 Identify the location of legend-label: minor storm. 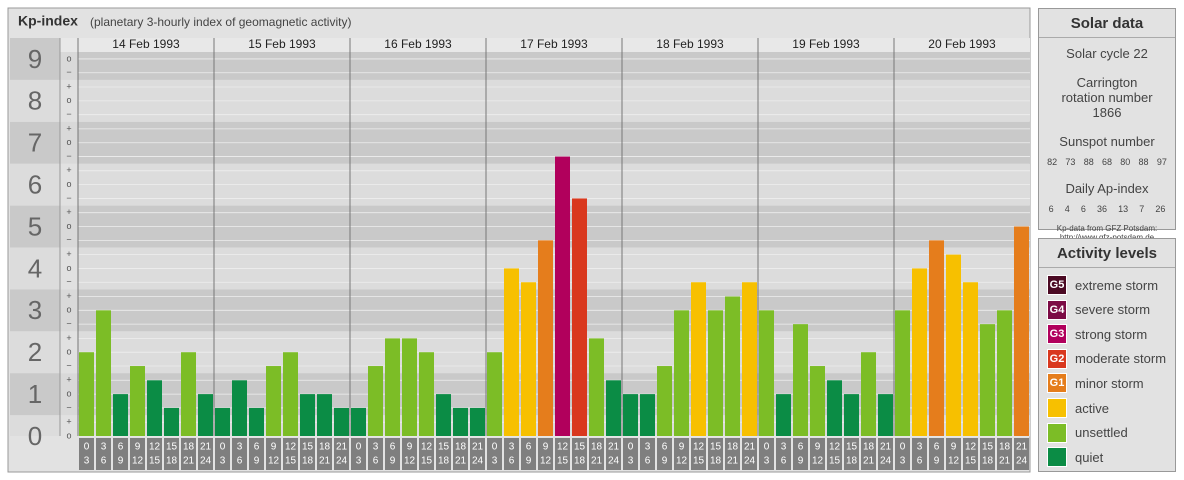
(1109, 383).